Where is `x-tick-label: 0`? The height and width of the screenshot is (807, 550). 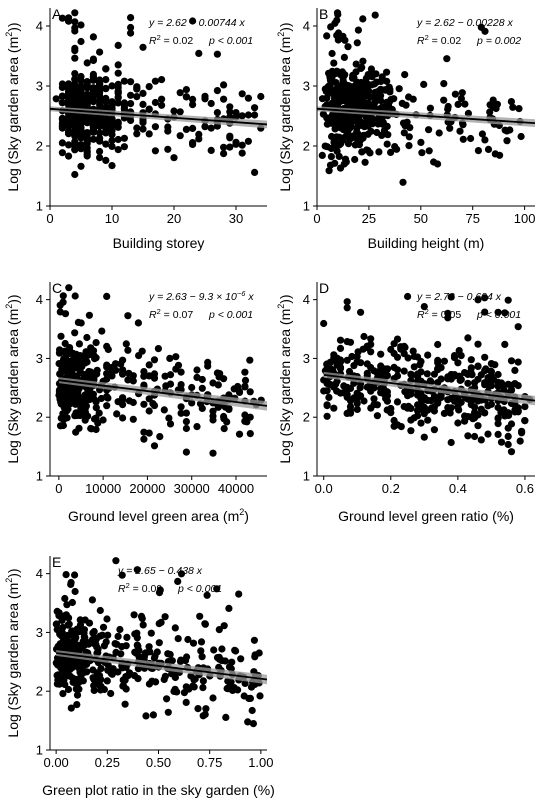
x-tick-label: 0 is located at coordinates (58, 488).